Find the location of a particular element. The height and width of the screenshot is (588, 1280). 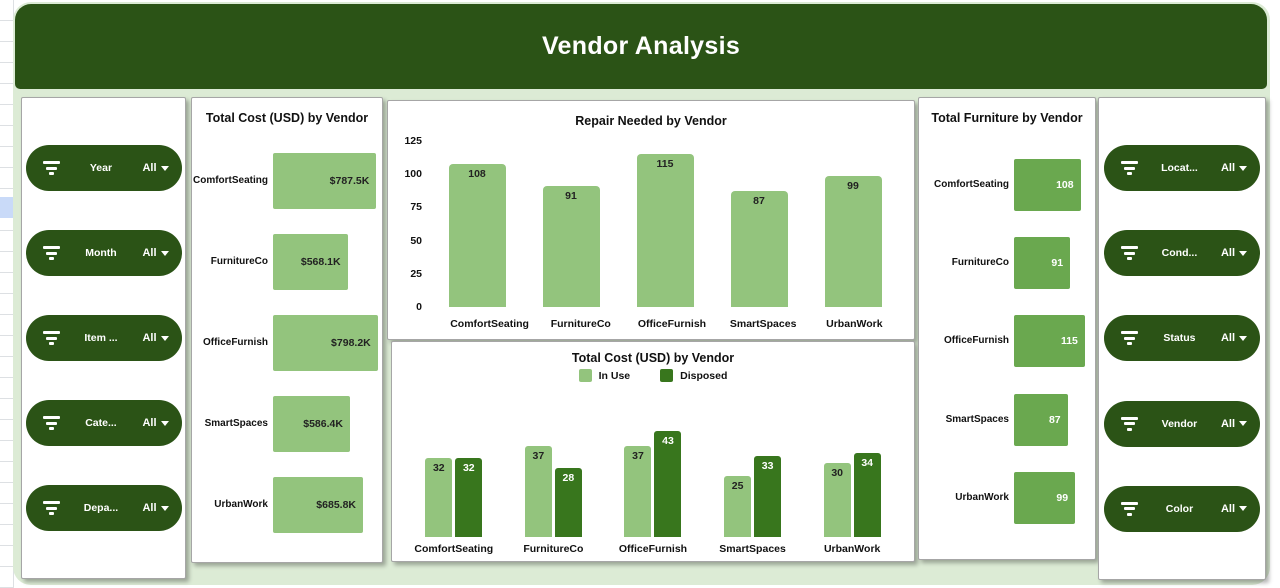

bar-row-furnitureco: FurnitureCo $568.1K is located at coordinates (285, 261).